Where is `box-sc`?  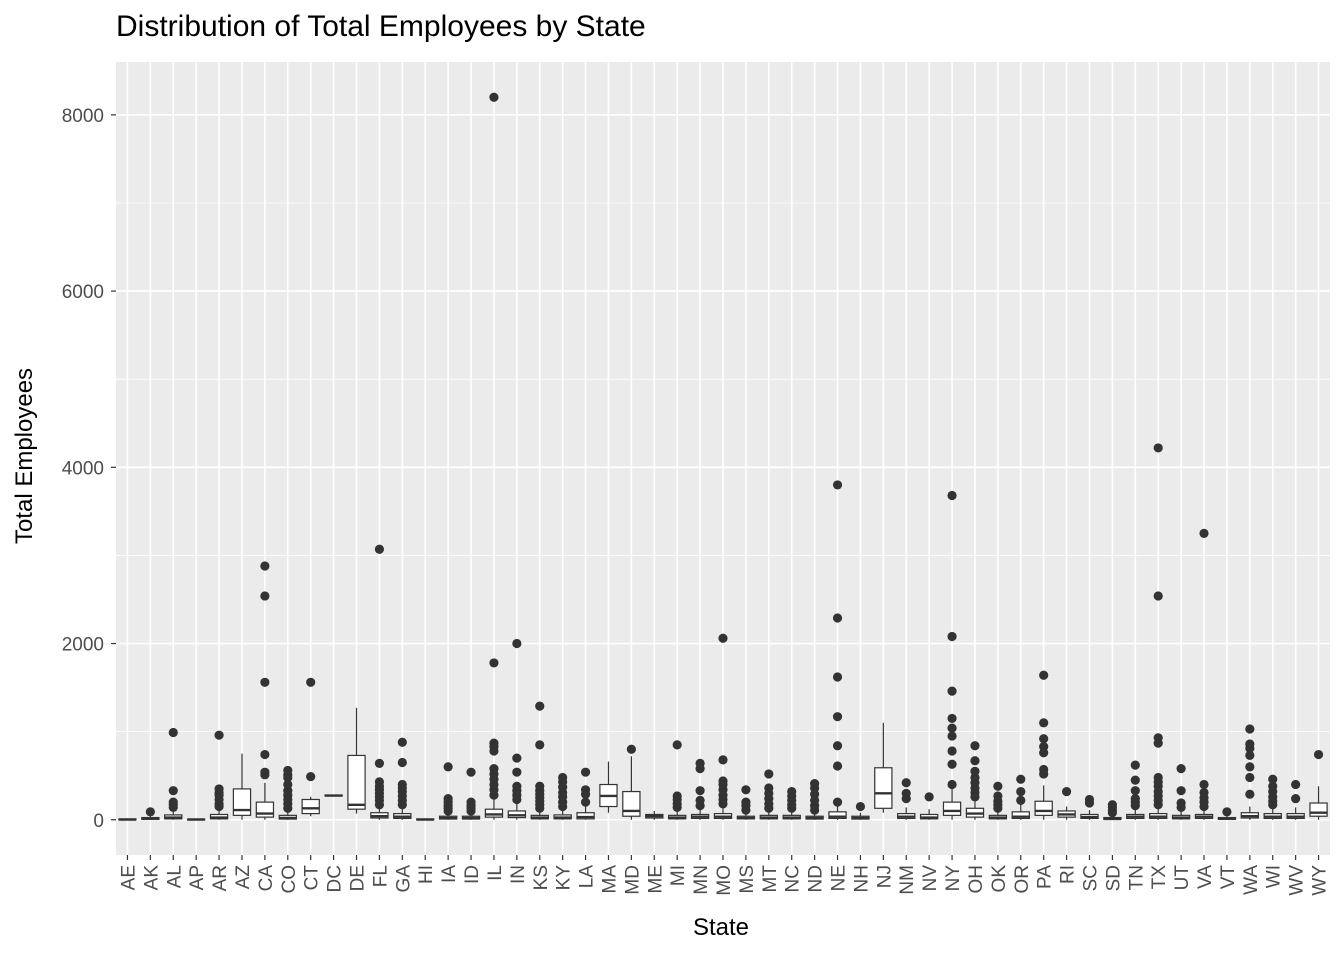 box-sc is located at coordinates (1089, 807).